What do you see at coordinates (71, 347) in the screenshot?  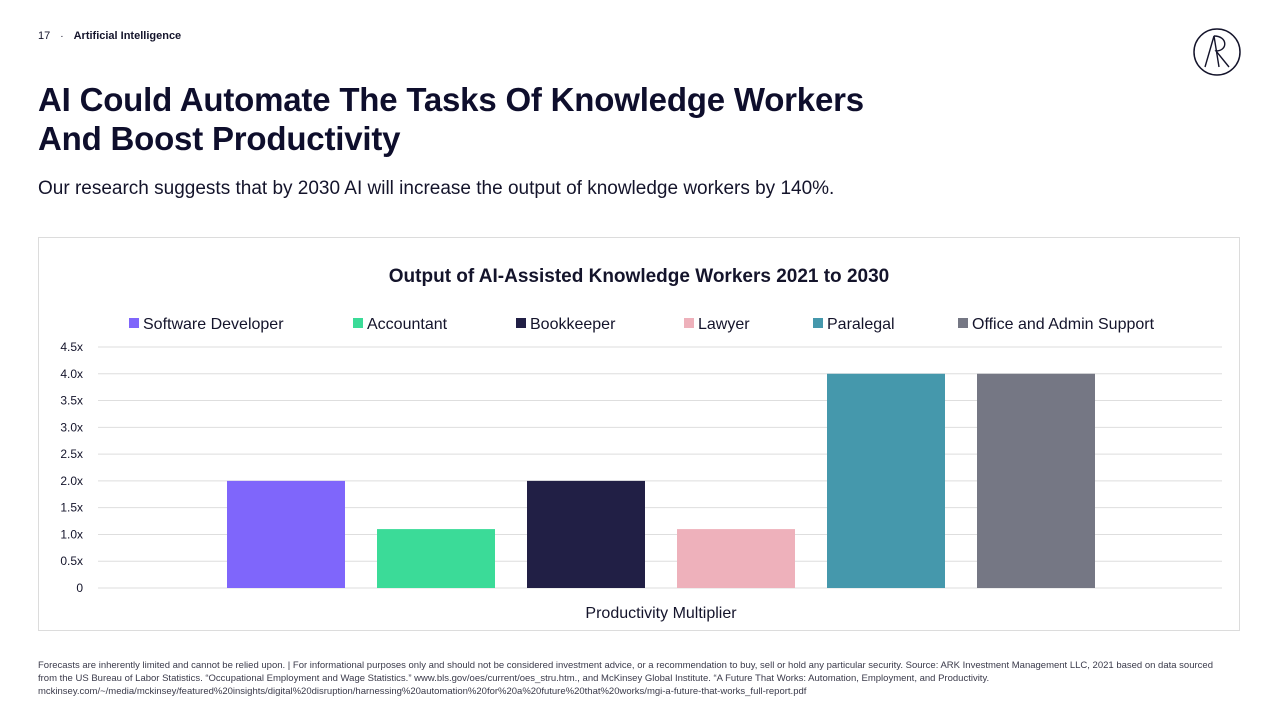 I see `y-tick-label: 4.5x` at bounding box center [71, 347].